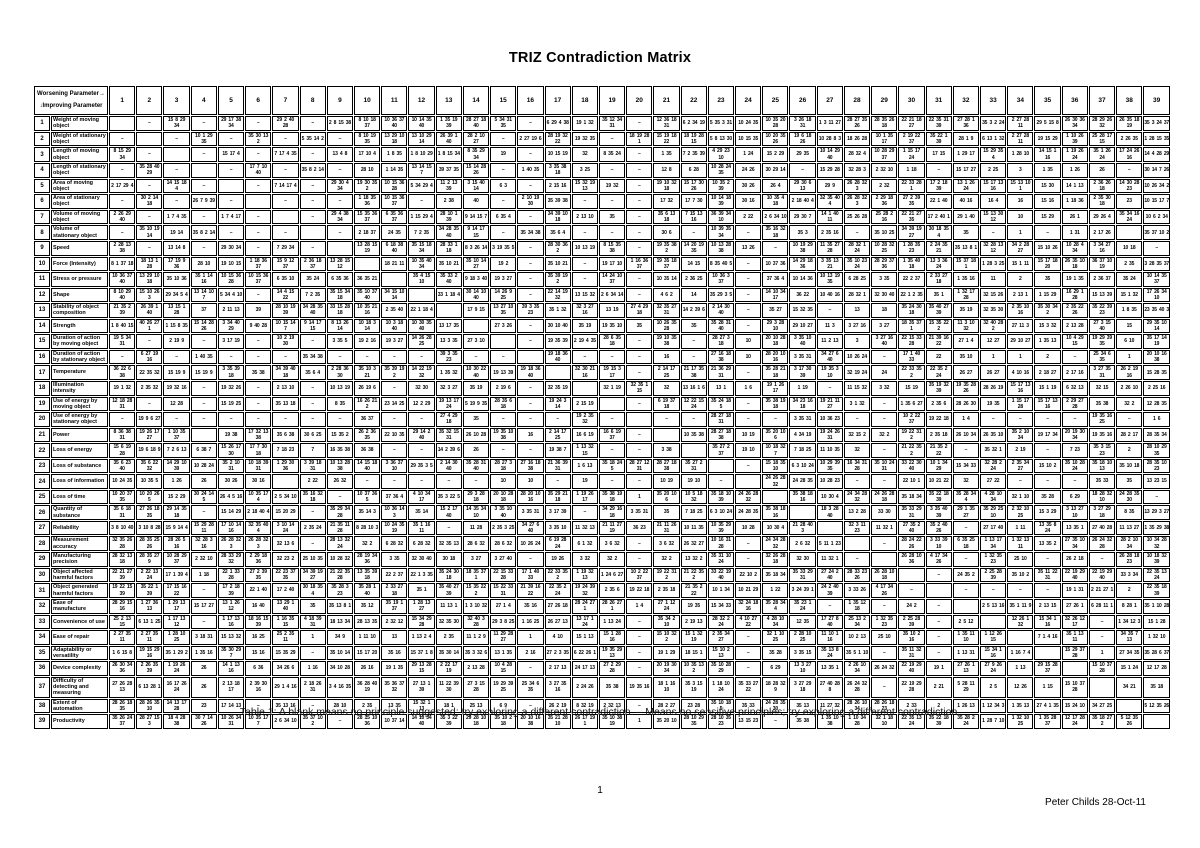 The image size is (1200, 848). What do you see at coordinates (80, 543) in the screenshot?
I see `row-label: Measurement accuracy` at bounding box center [80, 543].